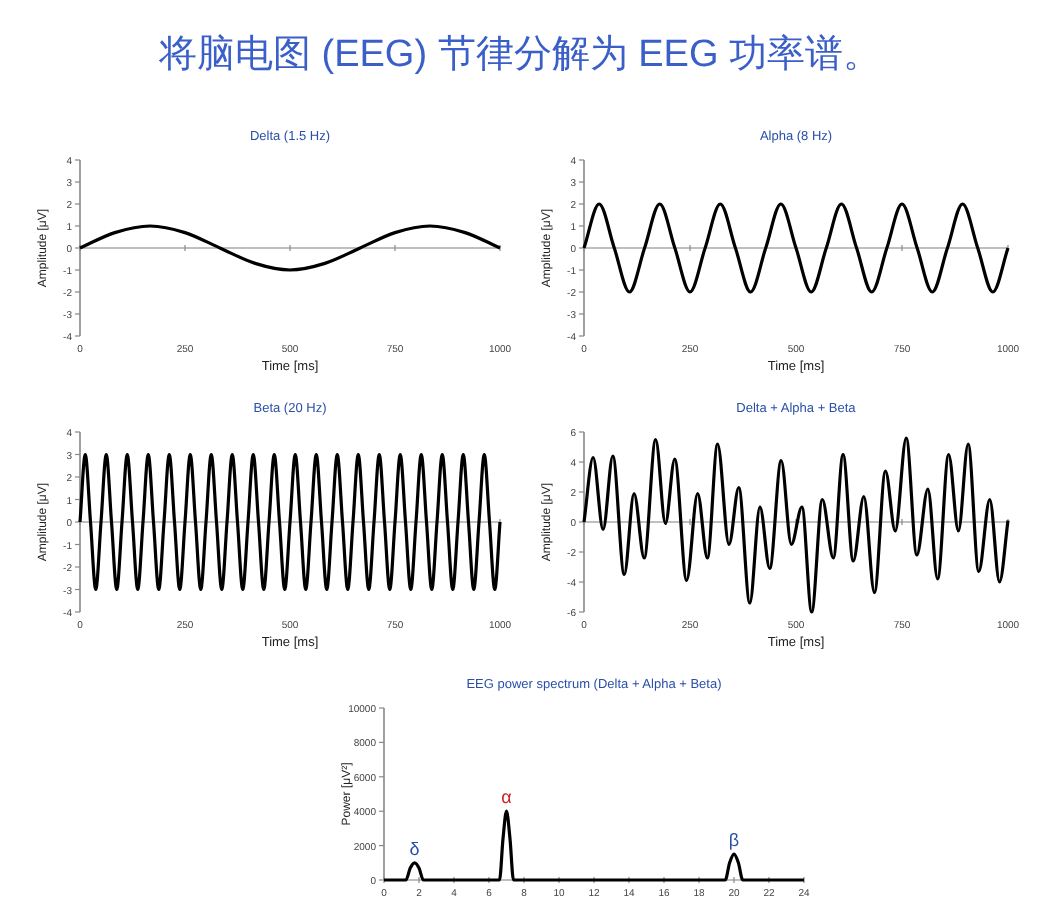 The width and height of the screenshot is (1040, 908). What do you see at coordinates (506, 797) in the screenshot?
I see `annotation: α` at bounding box center [506, 797].